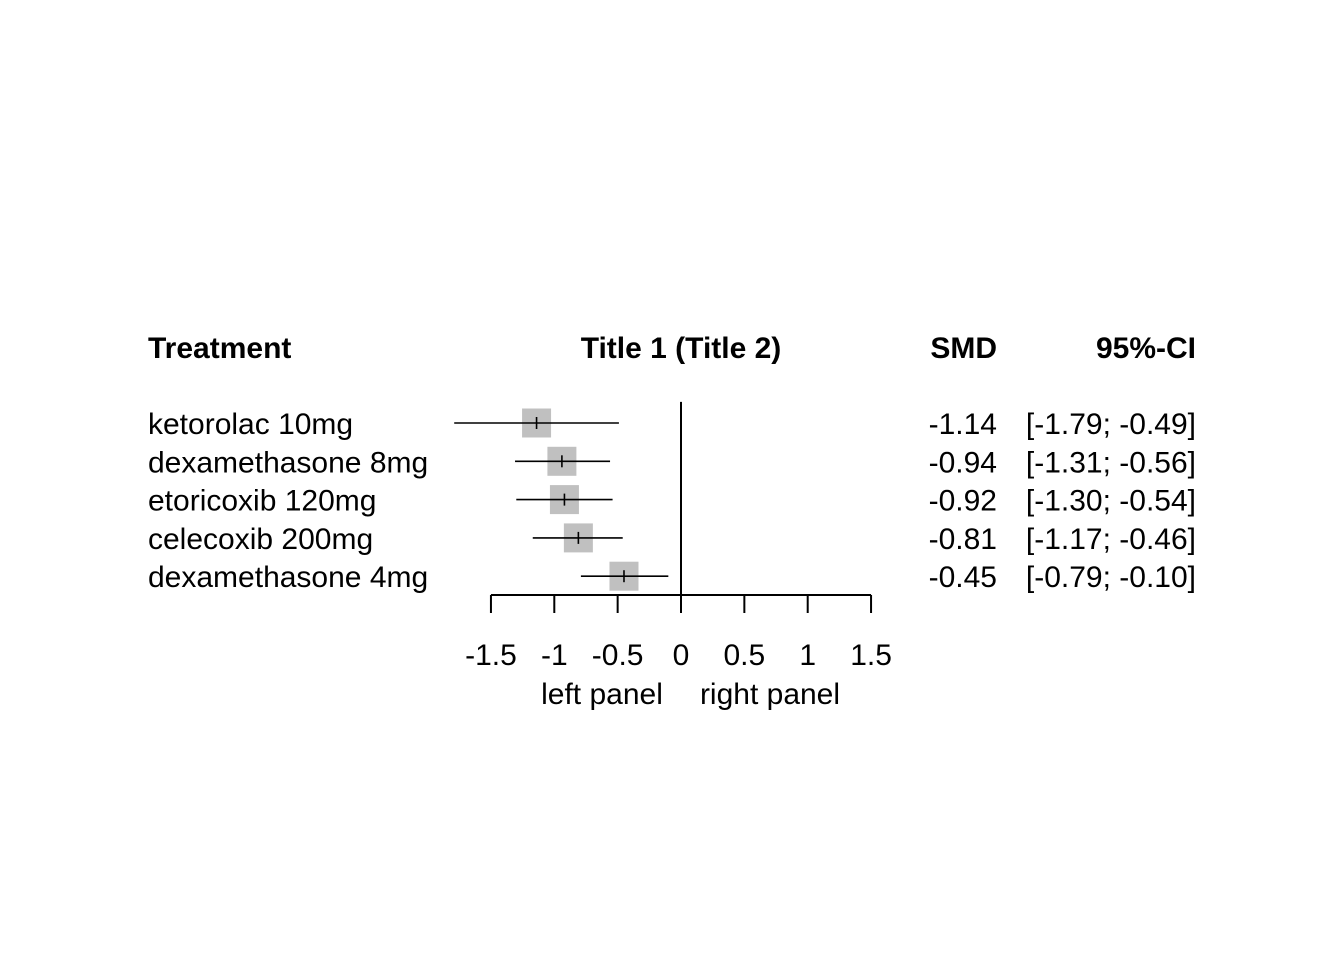  I want to click on header-smd: SMD, so click(963, 348).